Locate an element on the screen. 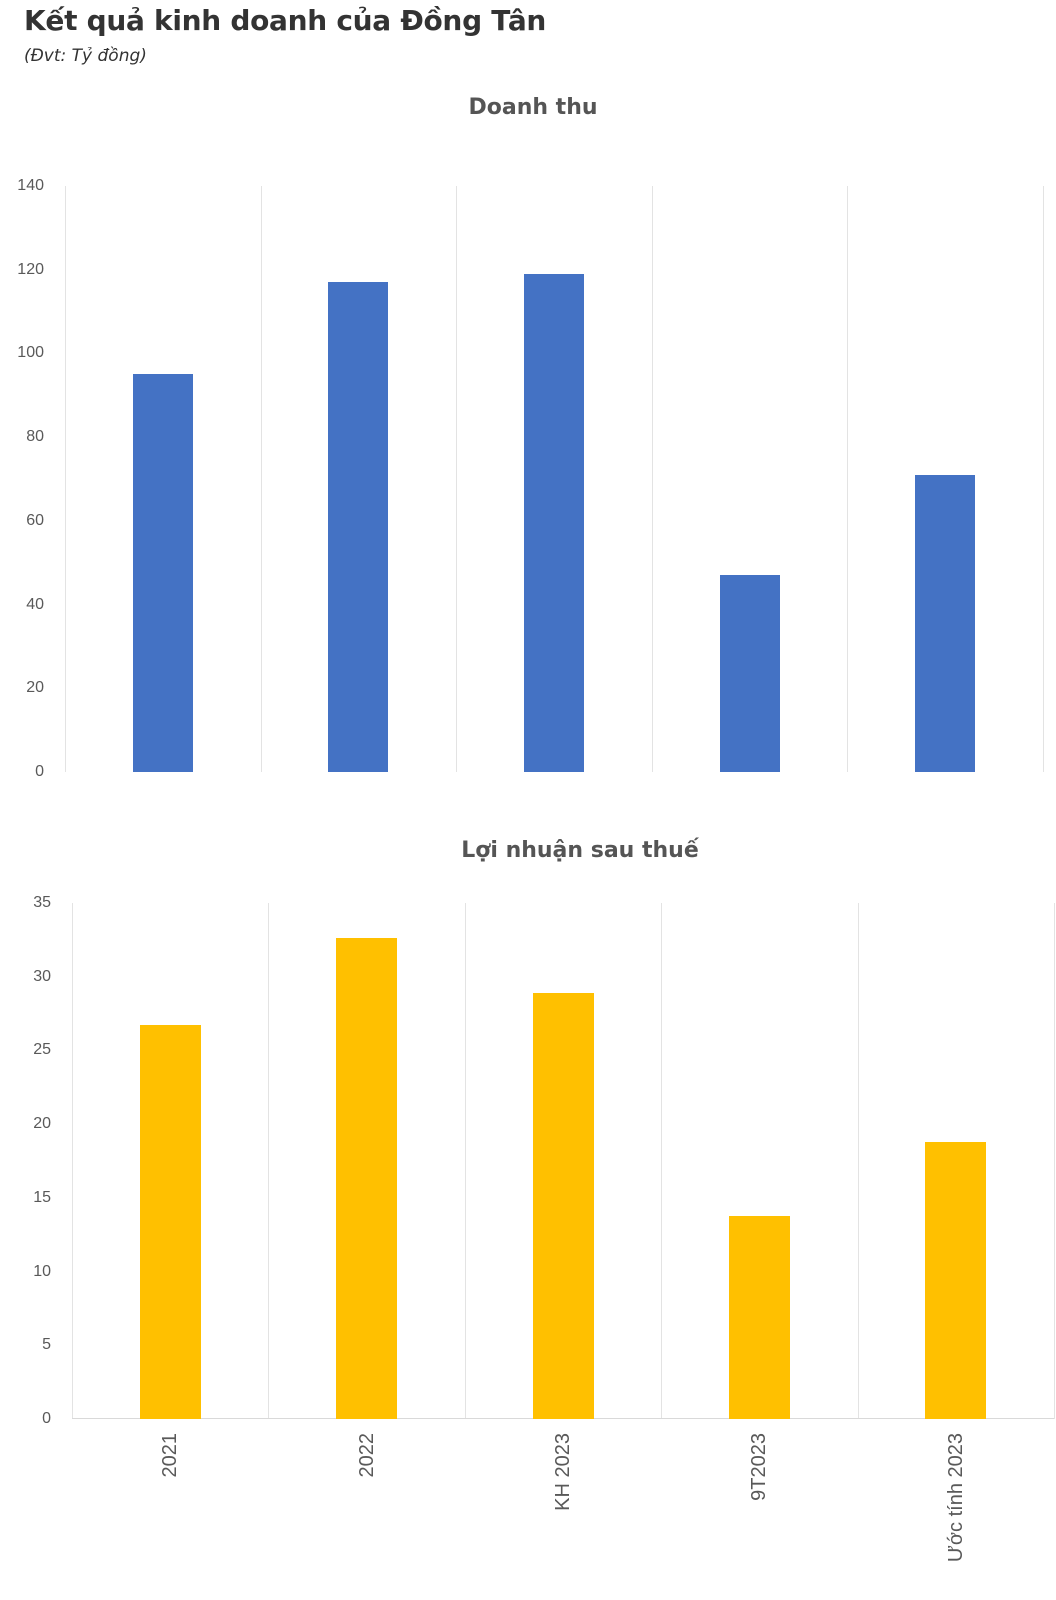 The width and height of the screenshot is (1056, 1600). unit-subtitle: (Đvt: Tỷ đồng) is located at coordinates (85, 56).